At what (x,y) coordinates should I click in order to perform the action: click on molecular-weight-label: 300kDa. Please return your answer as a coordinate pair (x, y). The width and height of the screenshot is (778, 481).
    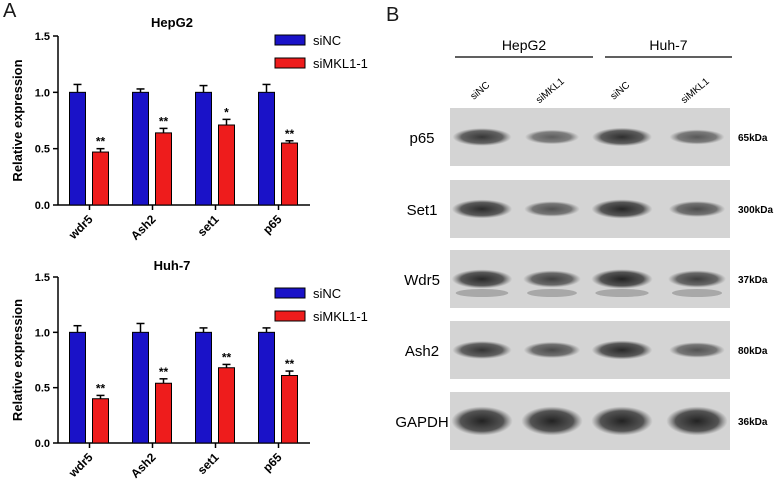
    Looking at the image, I should click on (755, 210).